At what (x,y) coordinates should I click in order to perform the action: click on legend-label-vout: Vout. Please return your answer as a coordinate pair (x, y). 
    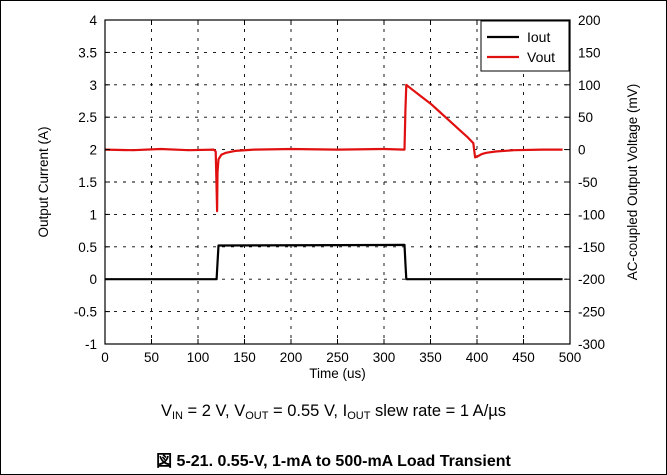
    Looking at the image, I should click on (541, 57).